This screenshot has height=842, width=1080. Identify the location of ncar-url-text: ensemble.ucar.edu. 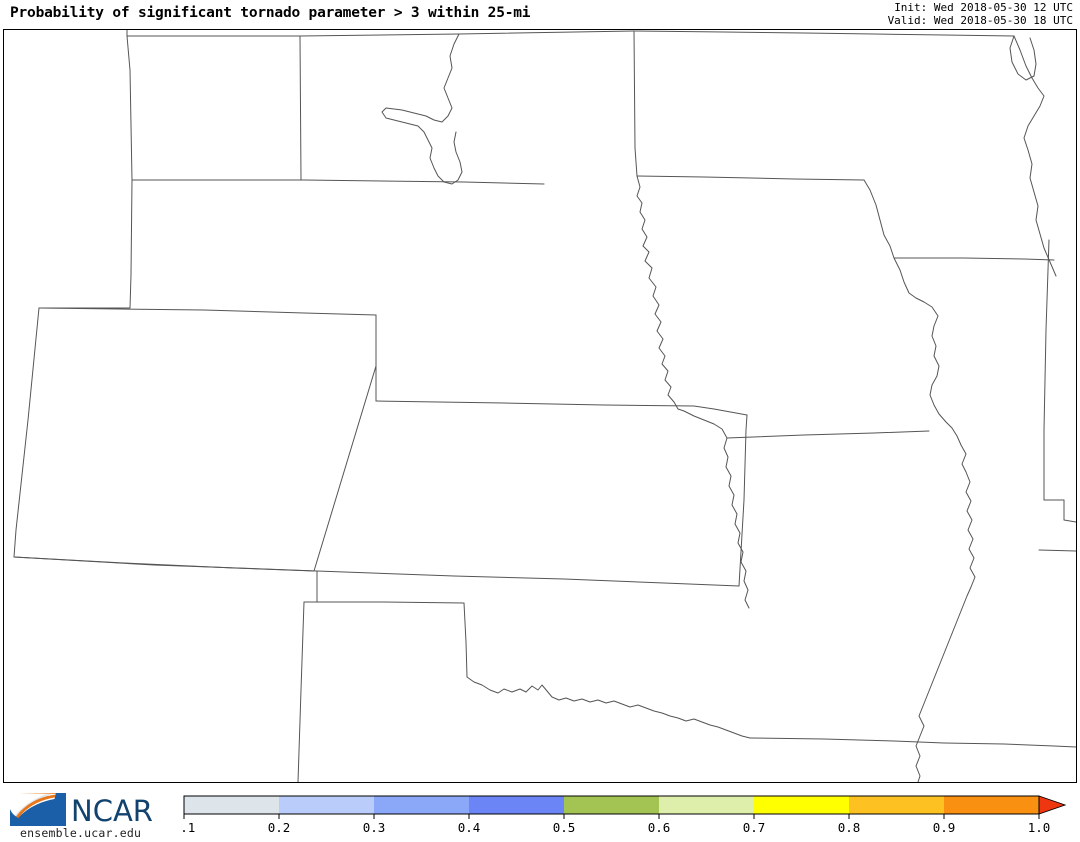
(80, 832).